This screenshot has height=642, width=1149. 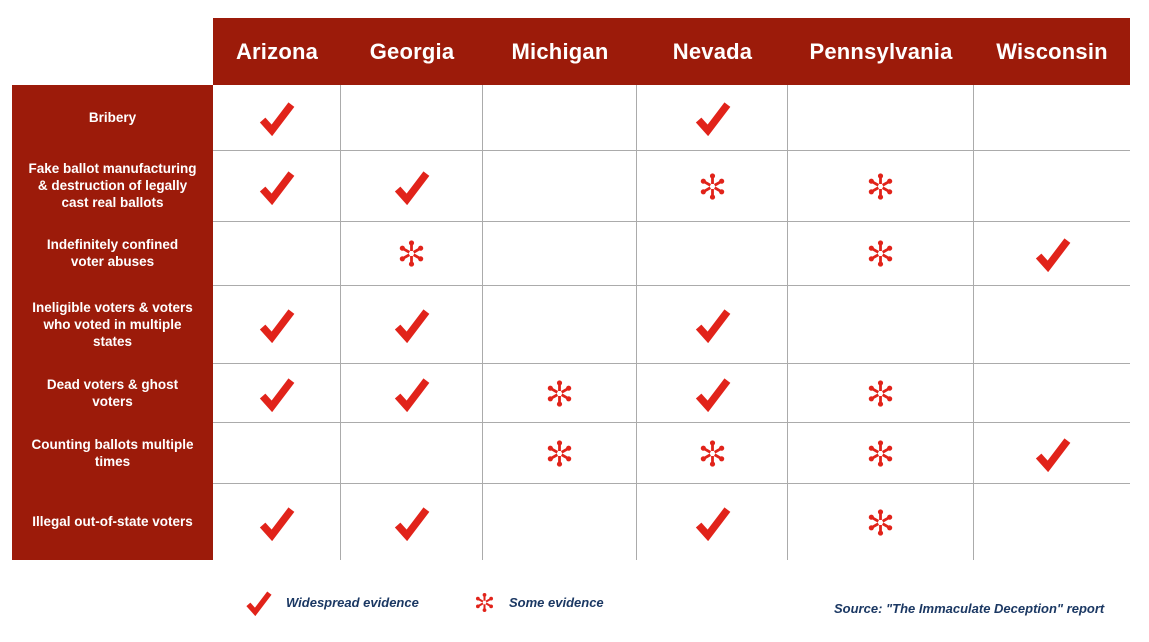 I want to click on cell-pennsylvania-r6, so click(x=881, y=452).